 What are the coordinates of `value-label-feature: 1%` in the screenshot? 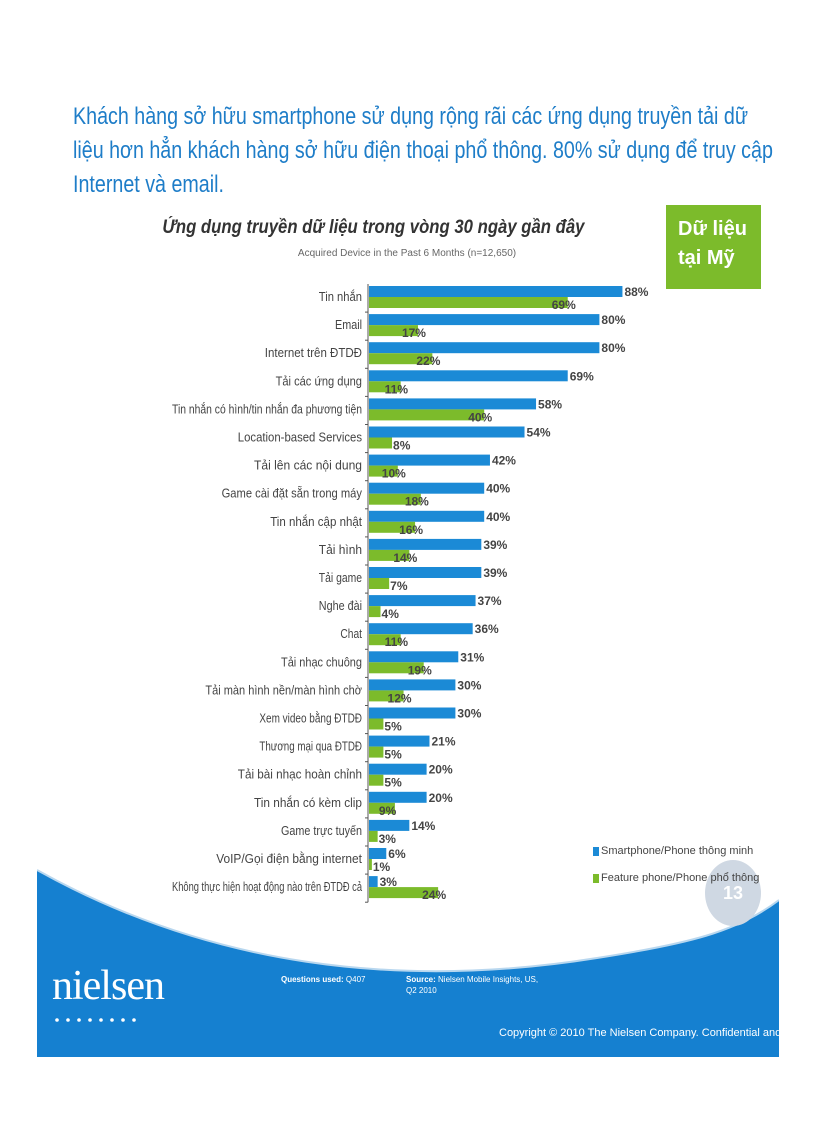 It's located at (382, 867).